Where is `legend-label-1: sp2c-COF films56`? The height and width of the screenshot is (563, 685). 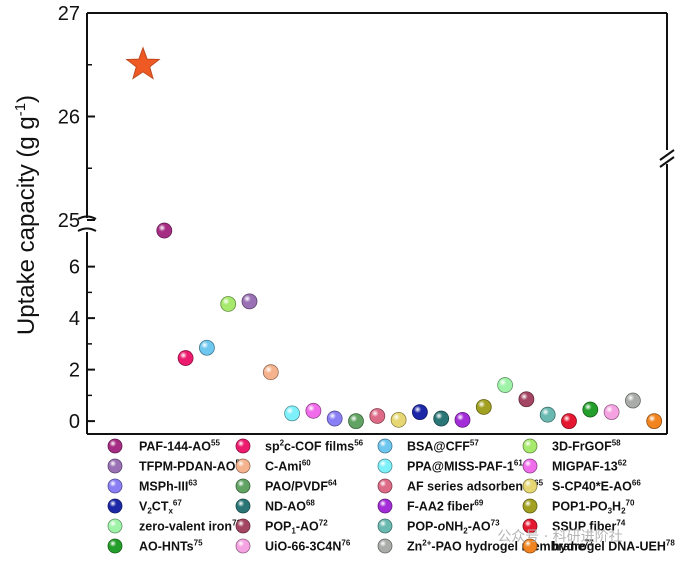 legend-label-1: sp2c-COF films56 is located at coordinates (314, 446).